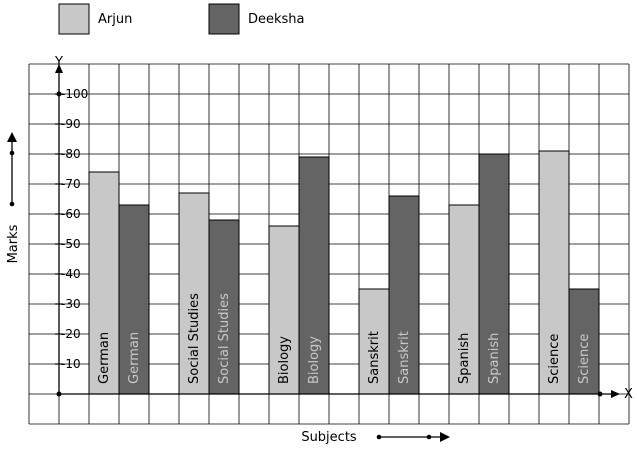 The width and height of the screenshot is (637, 450). Describe the element at coordinates (71, 124) in the screenshot. I see `y-tick-label: -90` at that location.